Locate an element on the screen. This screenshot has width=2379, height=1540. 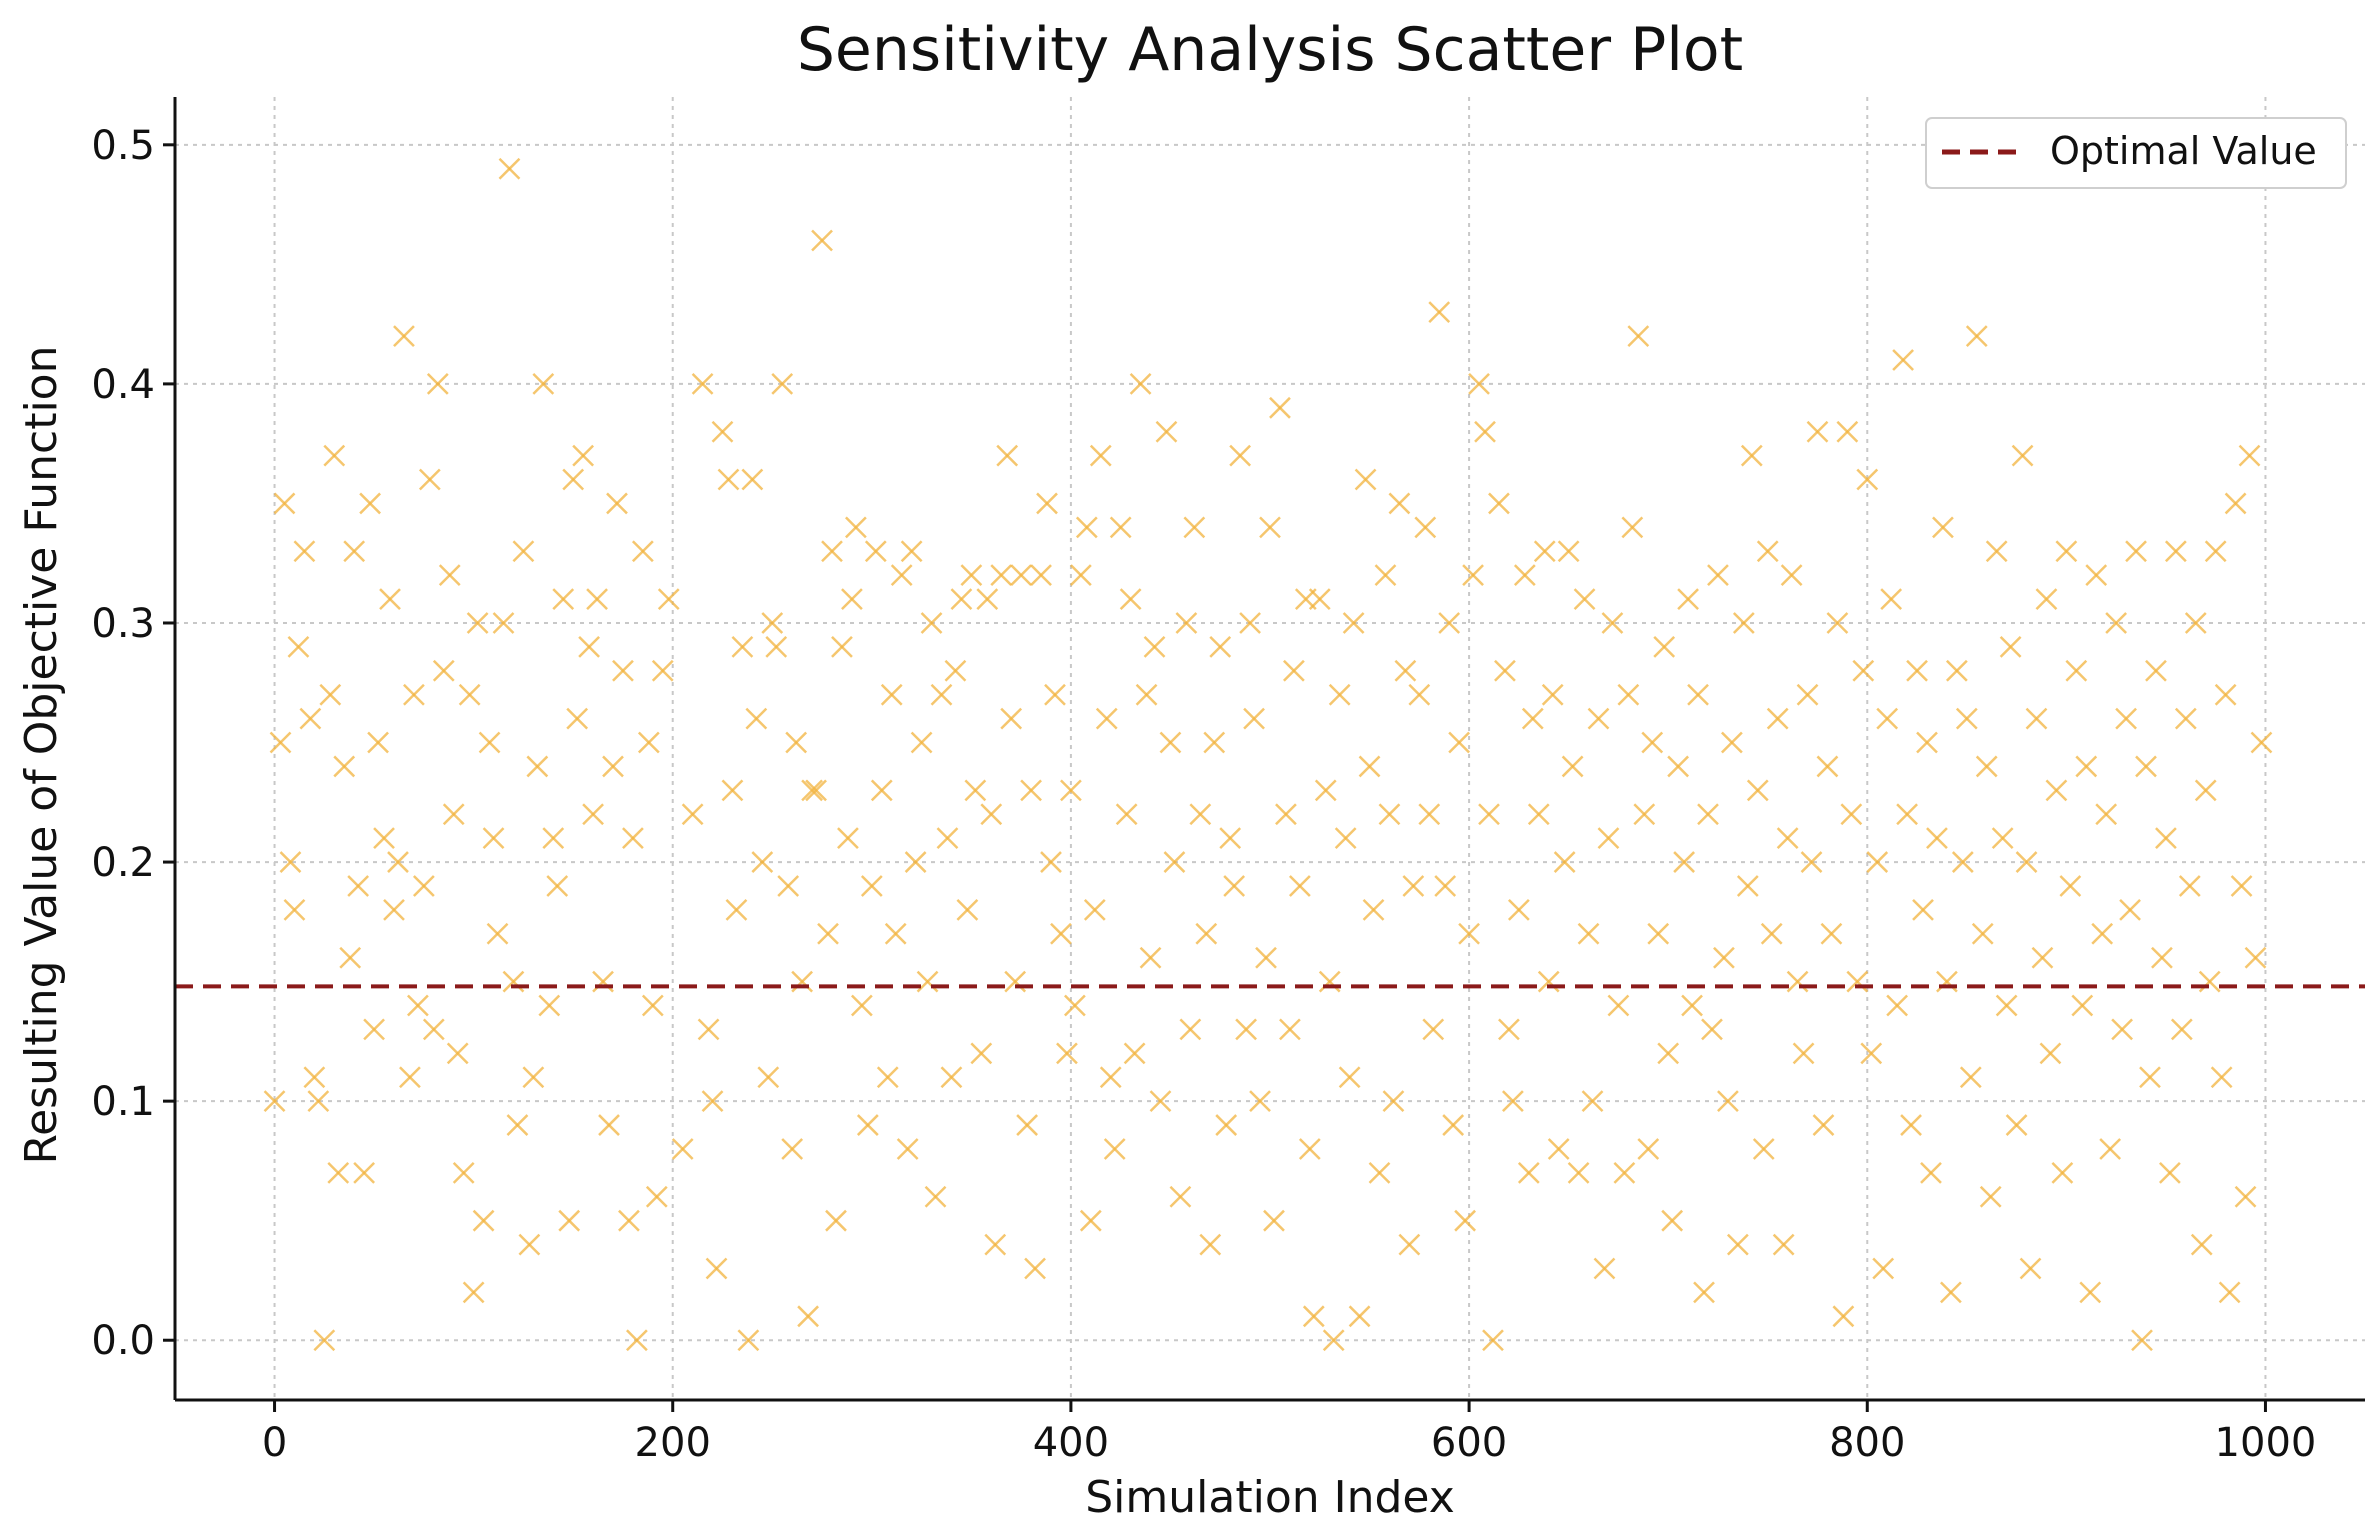
x-axis-label: Simulation Index is located at coordinates (1270, 1497).